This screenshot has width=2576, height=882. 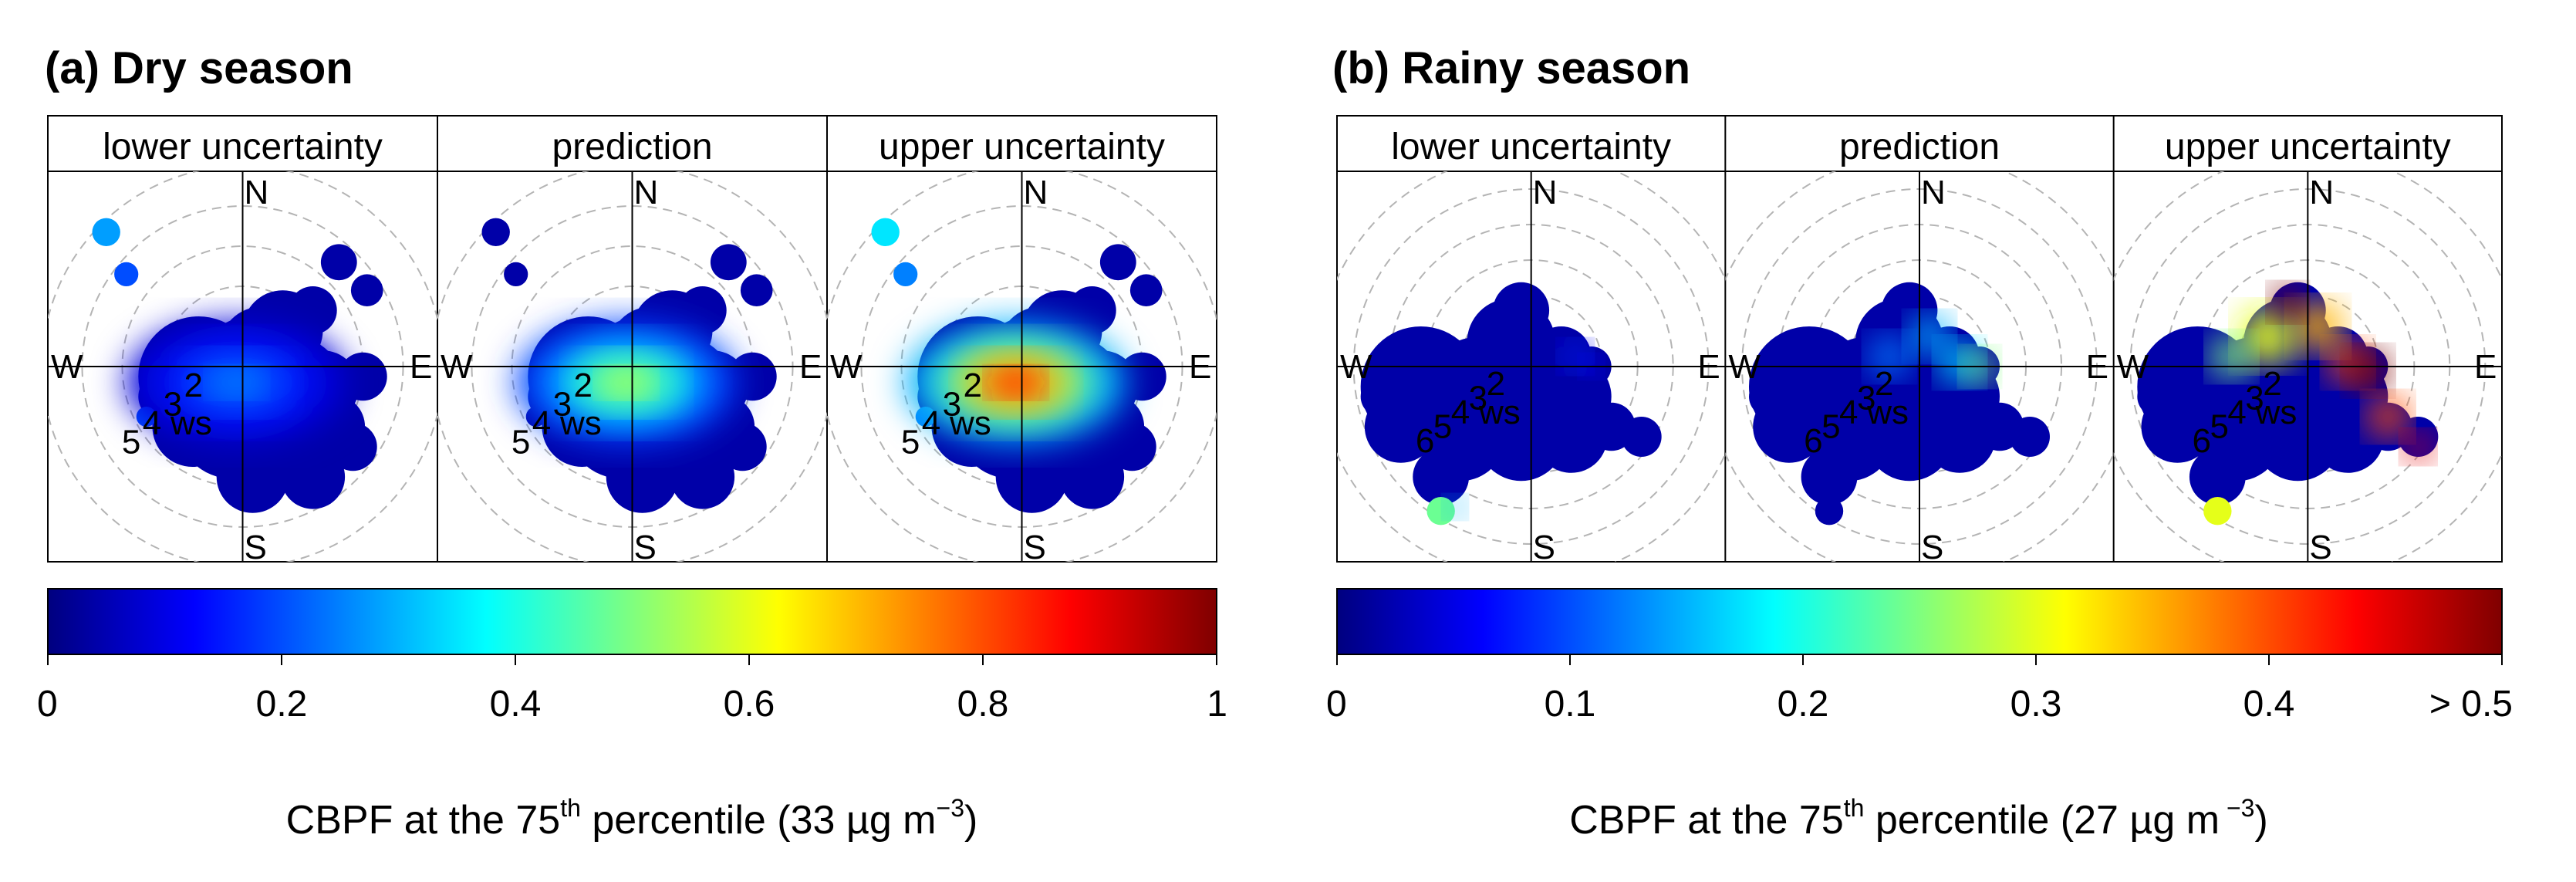 I want to click on colorbar-tick-label: 0.6, so click(x=749, y=704).